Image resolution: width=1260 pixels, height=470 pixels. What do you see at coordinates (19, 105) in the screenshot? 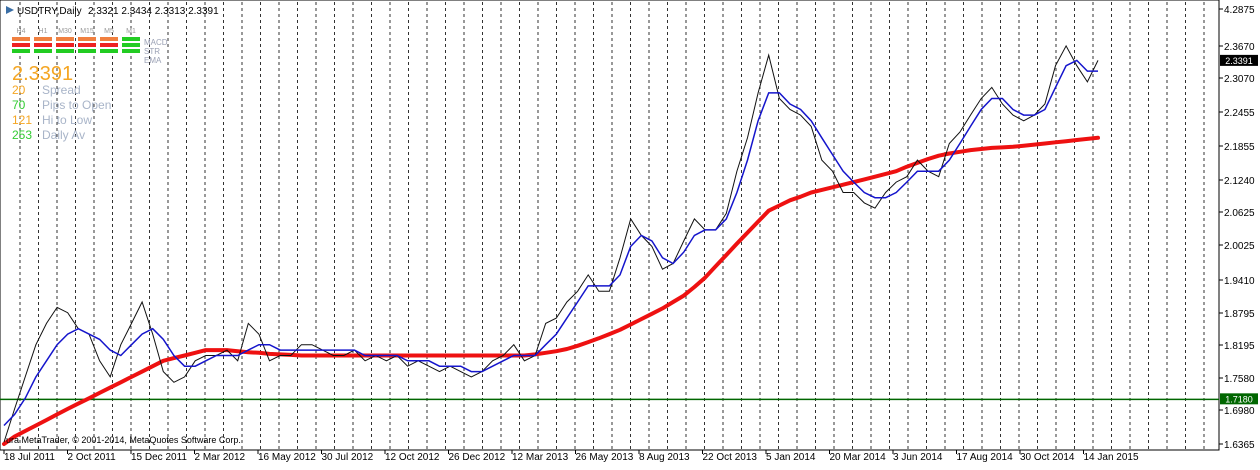
I see `stat-pips-value: 70` at bounding box center [19, 105].